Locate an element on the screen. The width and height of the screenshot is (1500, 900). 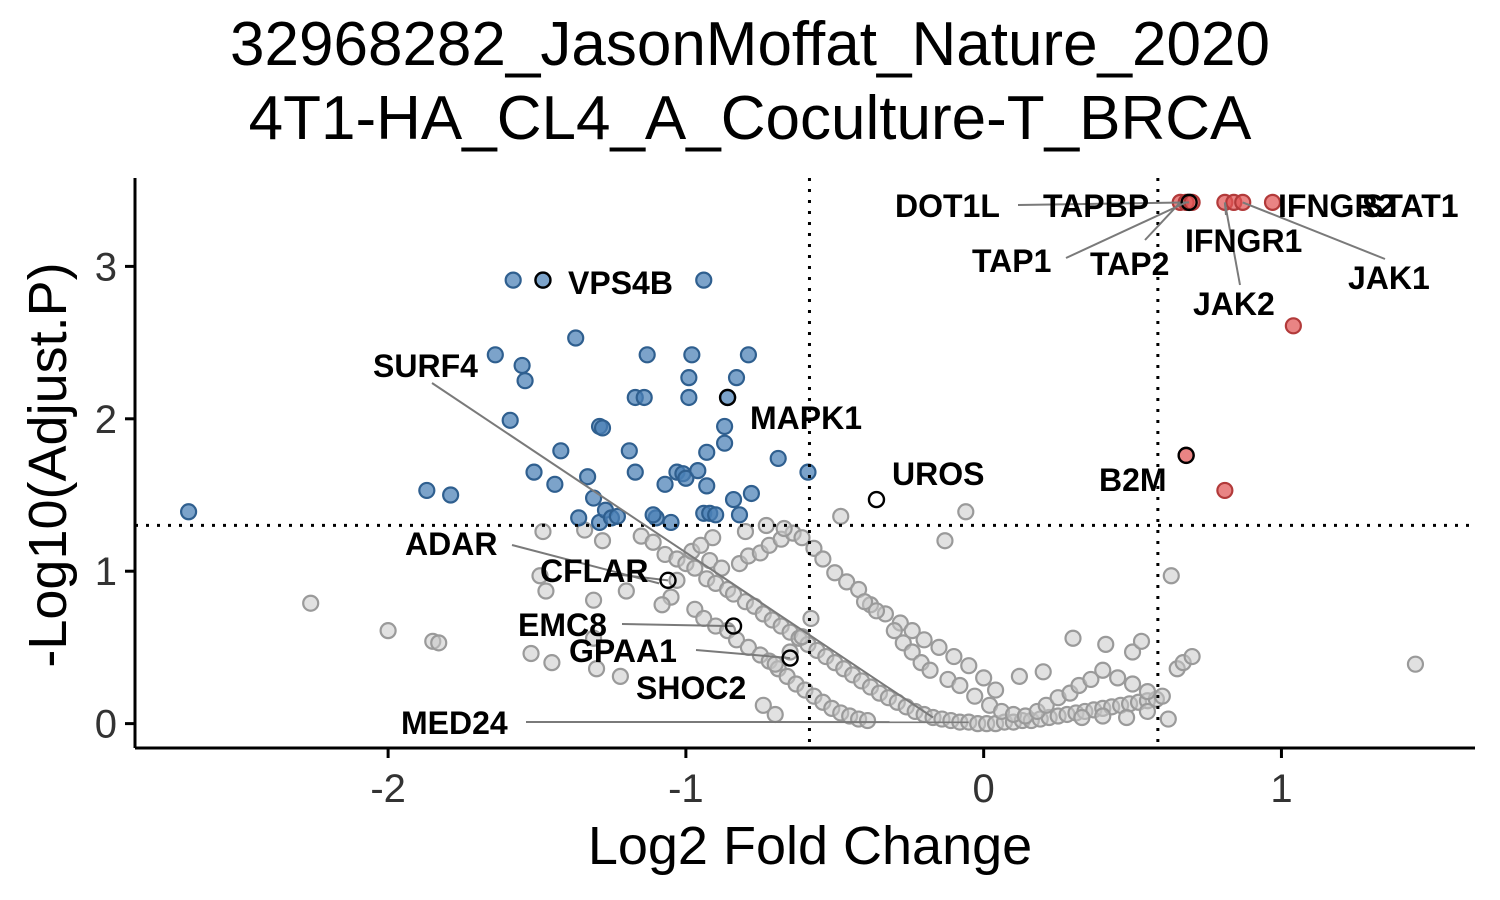
y-tick-label: 0 is located at coordinates (106, 725).